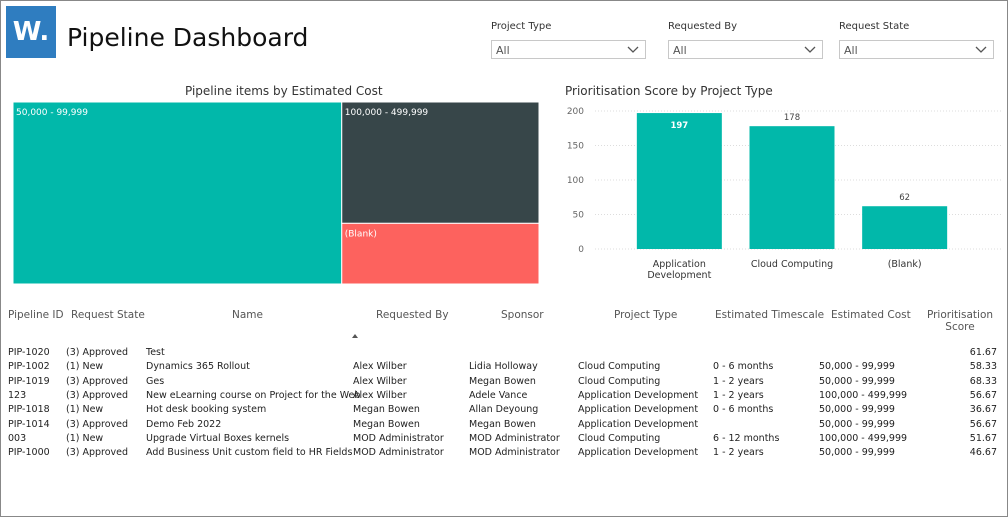 The height and width of the screenshot is (517, 1008). I want to click on table-cell: 68.33, so click(983, 381).